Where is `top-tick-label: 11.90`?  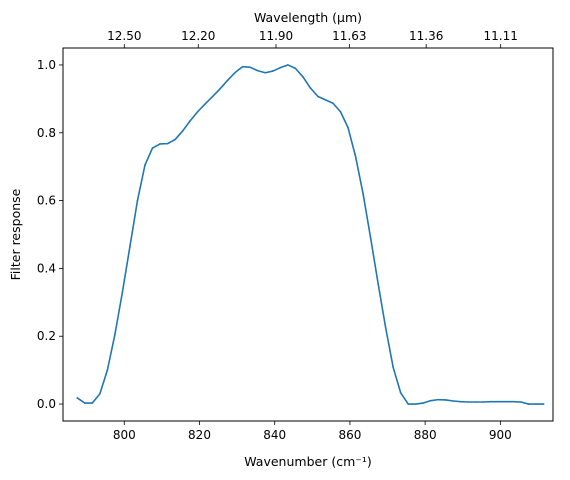 top-tick-label: 11.90 is located at coordinates (276, 36).